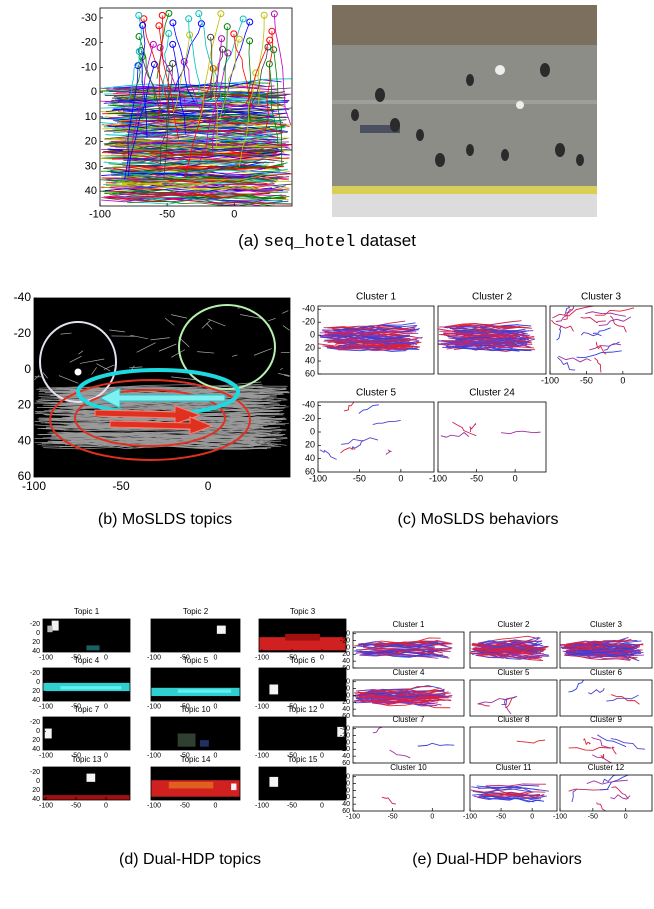  What do you see at coordinates (492, 297) in the screenshot?
I see `cluster-title: Cluster 2` at bounding box center [492, 297].